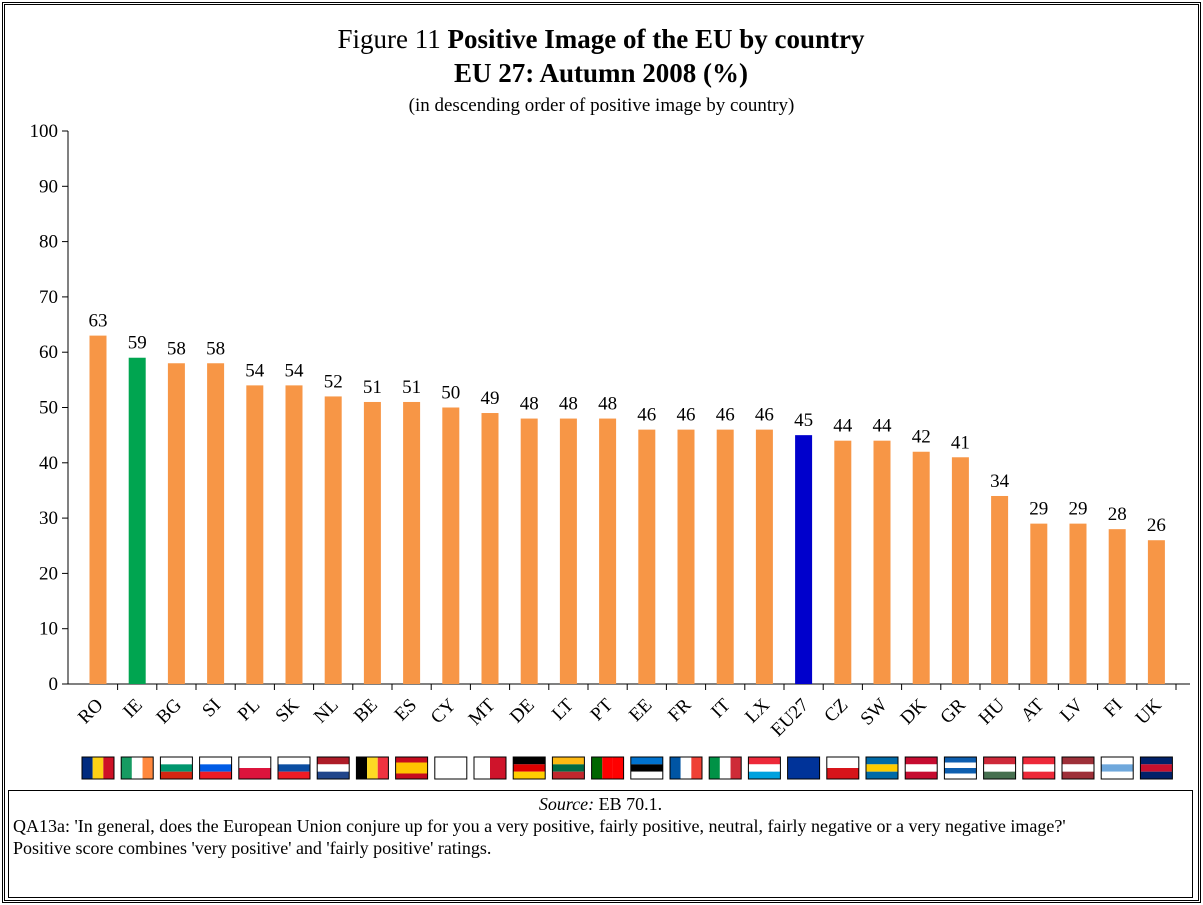  I want to click on x-tick-label: HU, so click(992, 711).